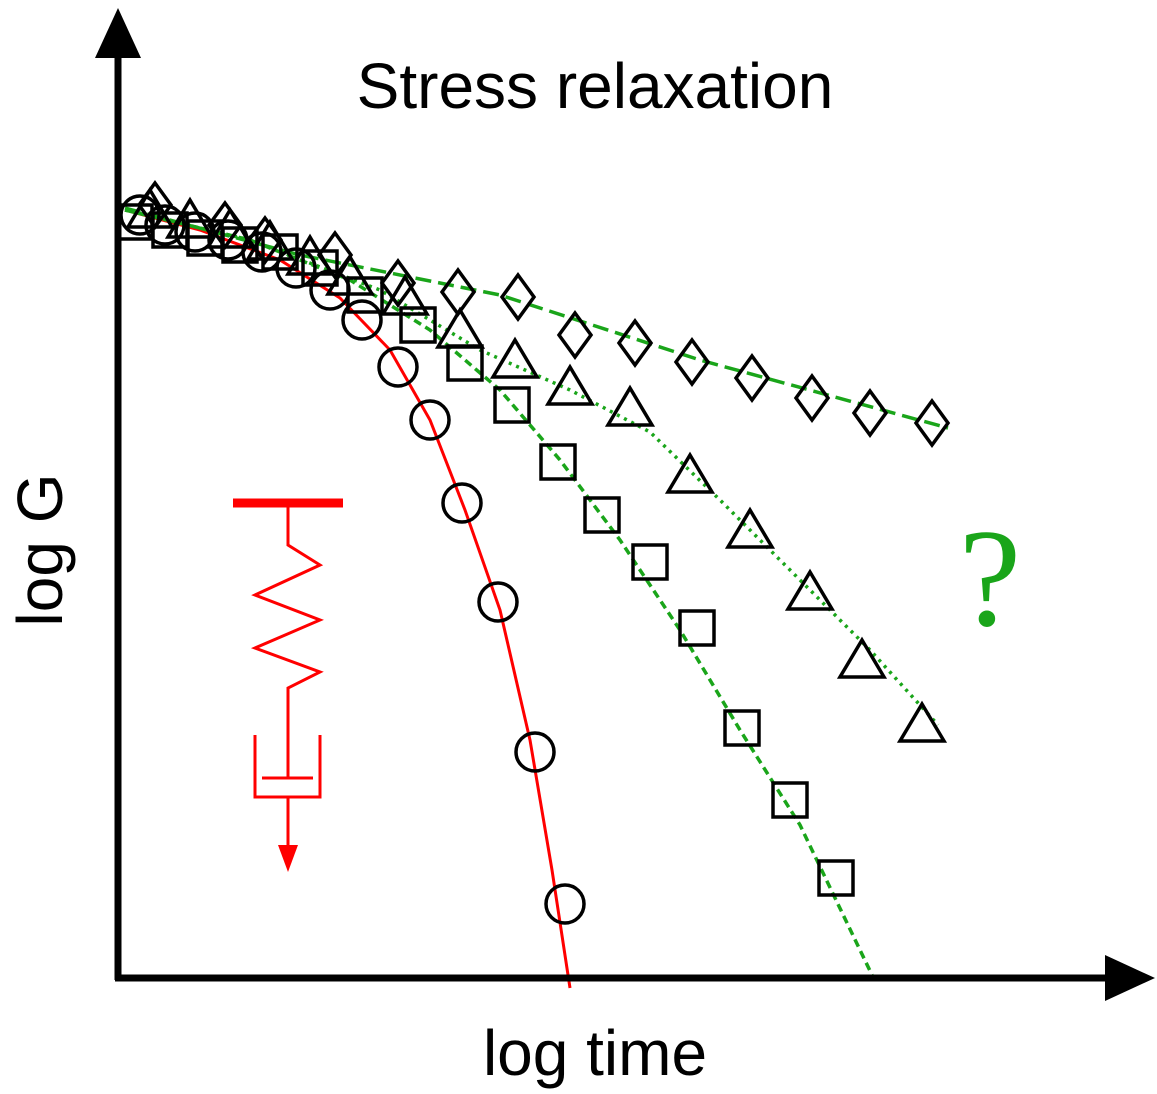  I want to click on maxwell-model, so click(288, 685).